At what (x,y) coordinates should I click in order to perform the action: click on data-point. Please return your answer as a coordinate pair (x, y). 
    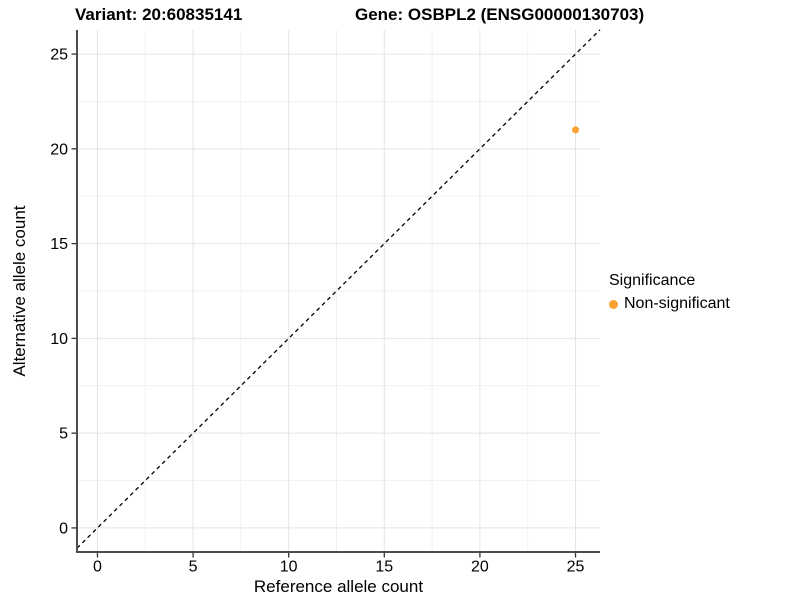
    Looking at the image, I should click on (576, 130).